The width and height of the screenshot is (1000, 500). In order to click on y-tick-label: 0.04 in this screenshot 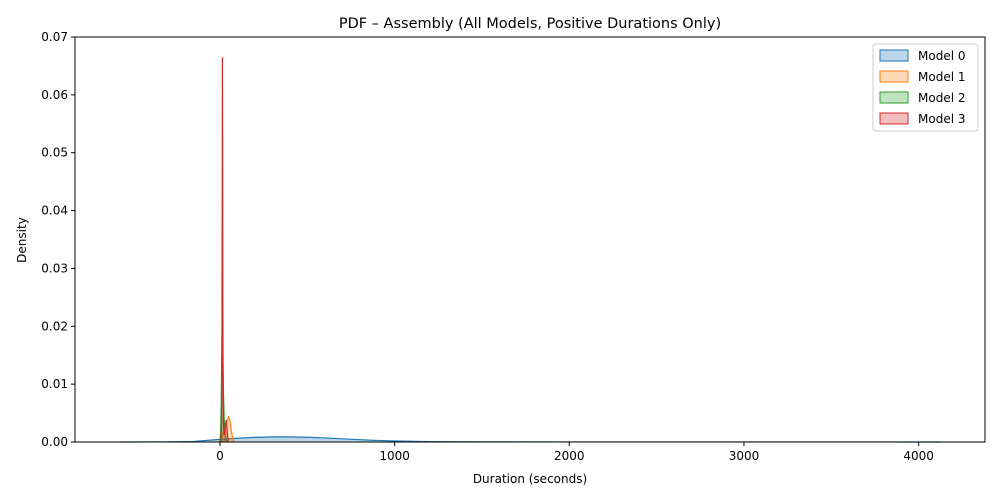, I will do `click(54, 211)`.